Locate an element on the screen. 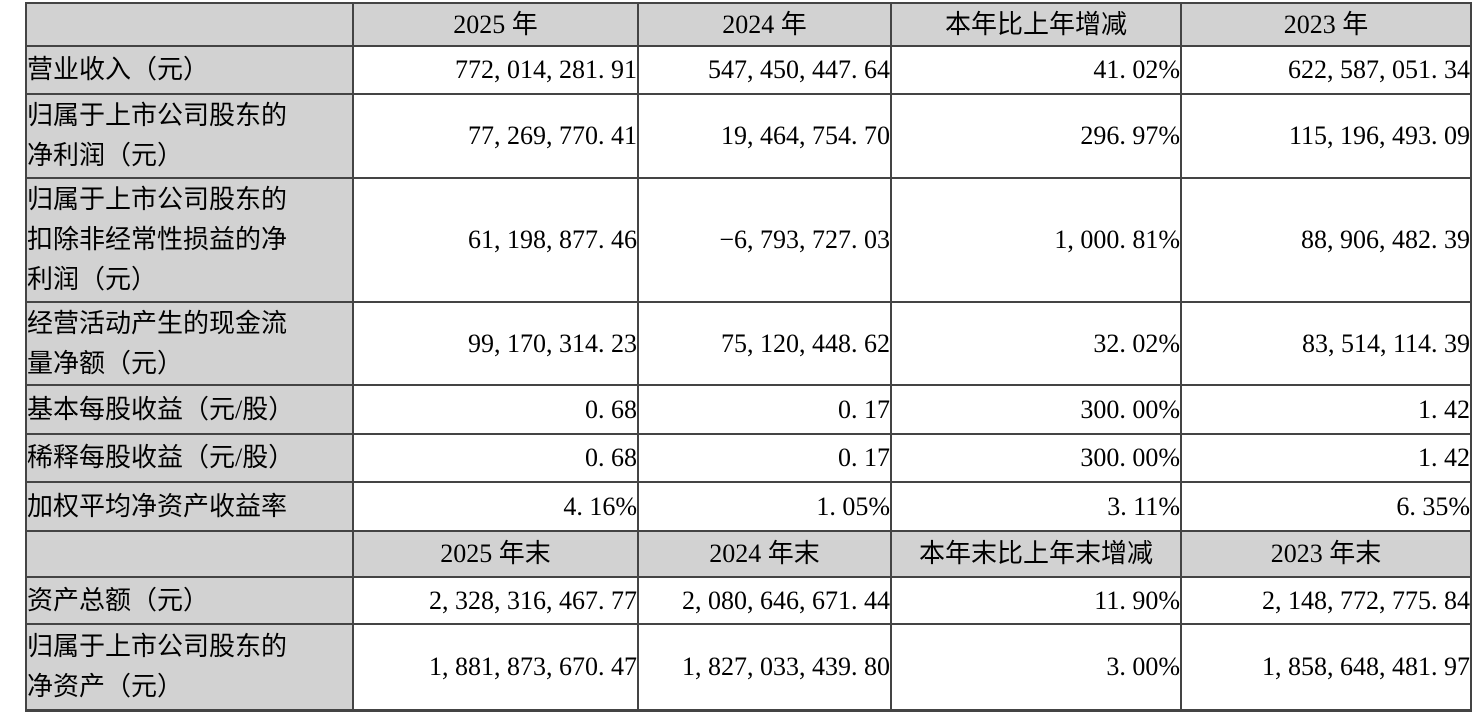 The image size is (1479, 724). net-assets-2024-value: 1, 827, 033, 439. 80 is located at coordinates (764, 667).